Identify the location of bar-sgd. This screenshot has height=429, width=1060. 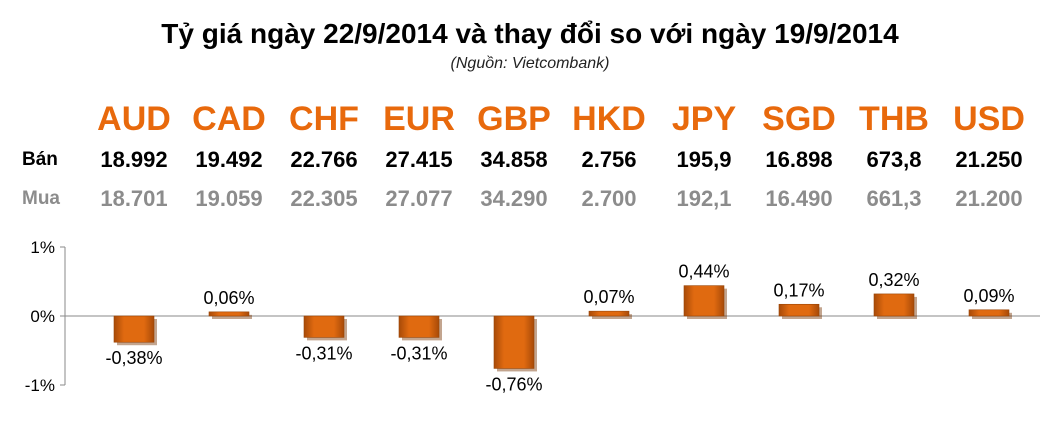
(799, 310).